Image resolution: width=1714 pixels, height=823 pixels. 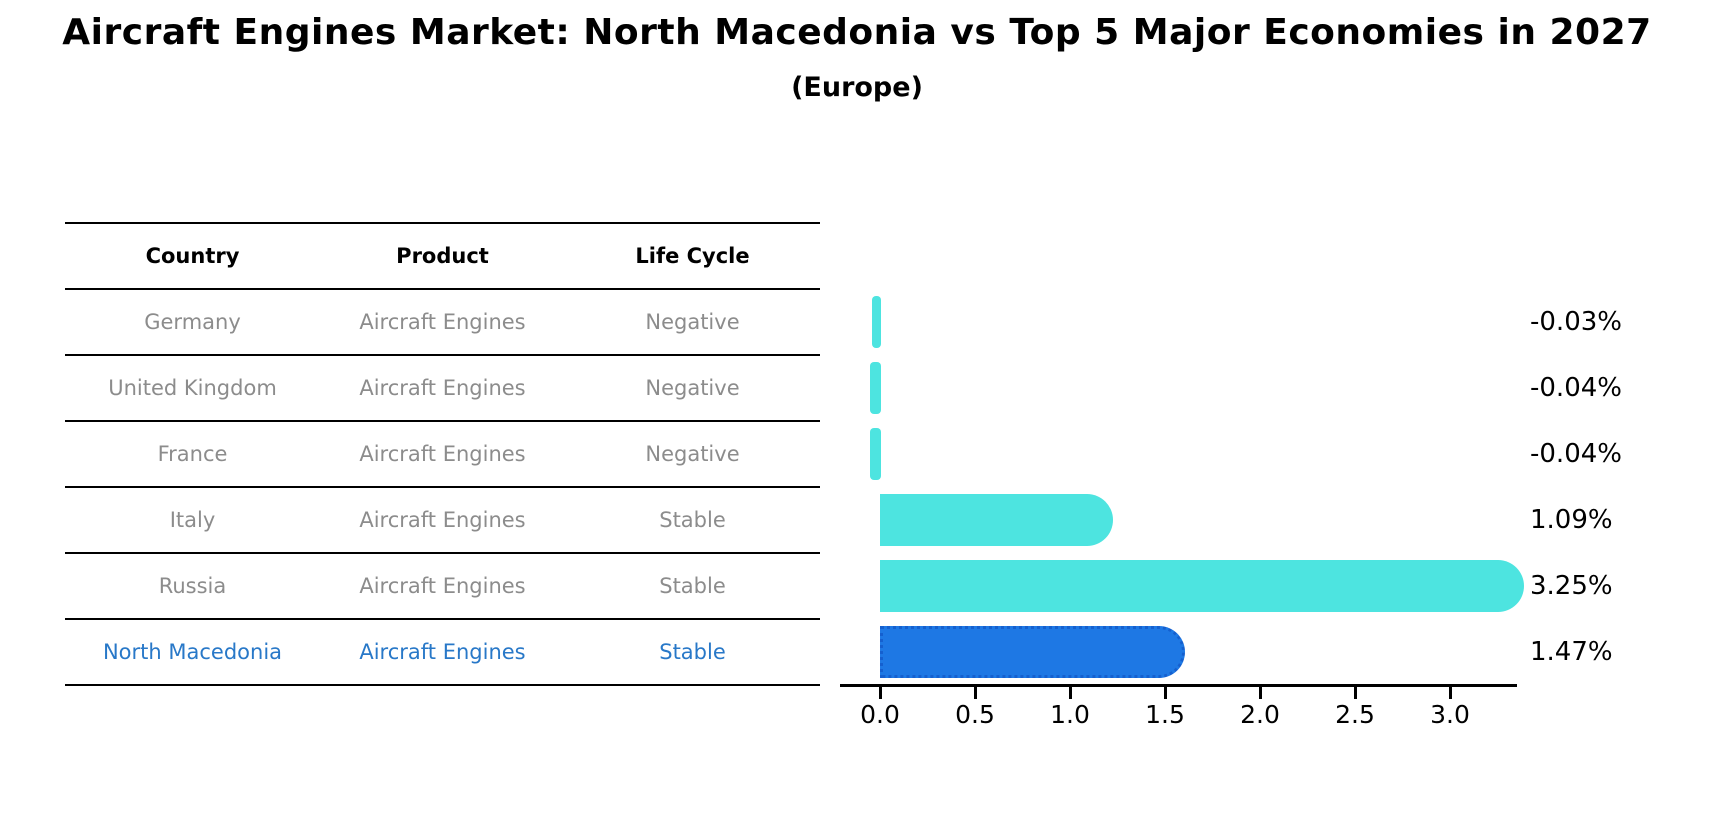 What do you see at coordinates (1571, 652) in the screenshot?
I see `bar-value-label: 1.47%` at bounding box center [1571, 652].